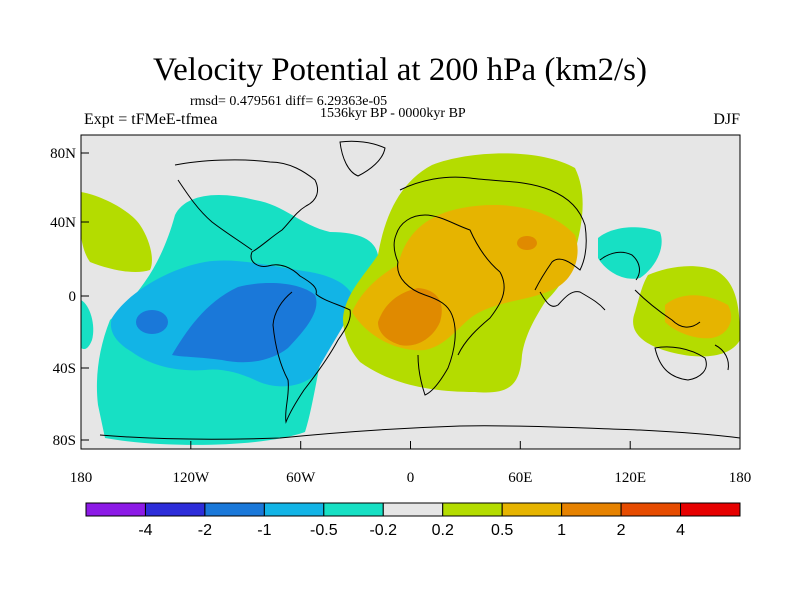 The image size is (800, 600). Describe the element at coordinates (561, 530) in the screenshot. I see `colorbar-label: 1` at that location.